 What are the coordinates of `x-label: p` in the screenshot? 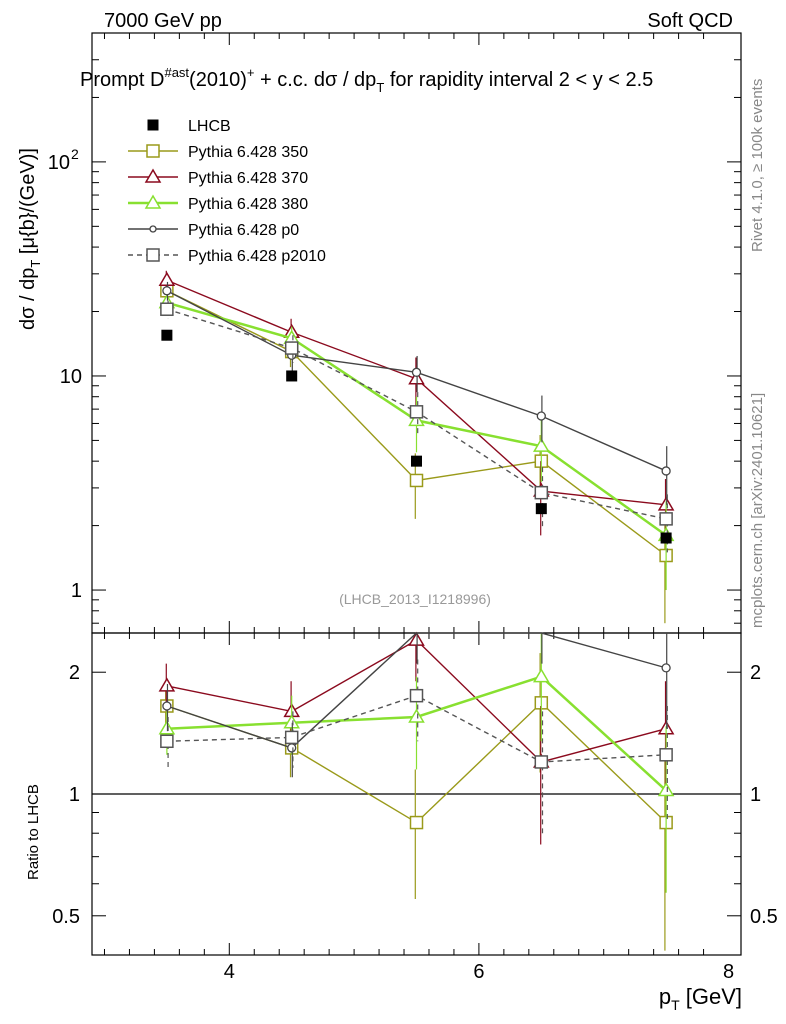 It's located at (665, 996).